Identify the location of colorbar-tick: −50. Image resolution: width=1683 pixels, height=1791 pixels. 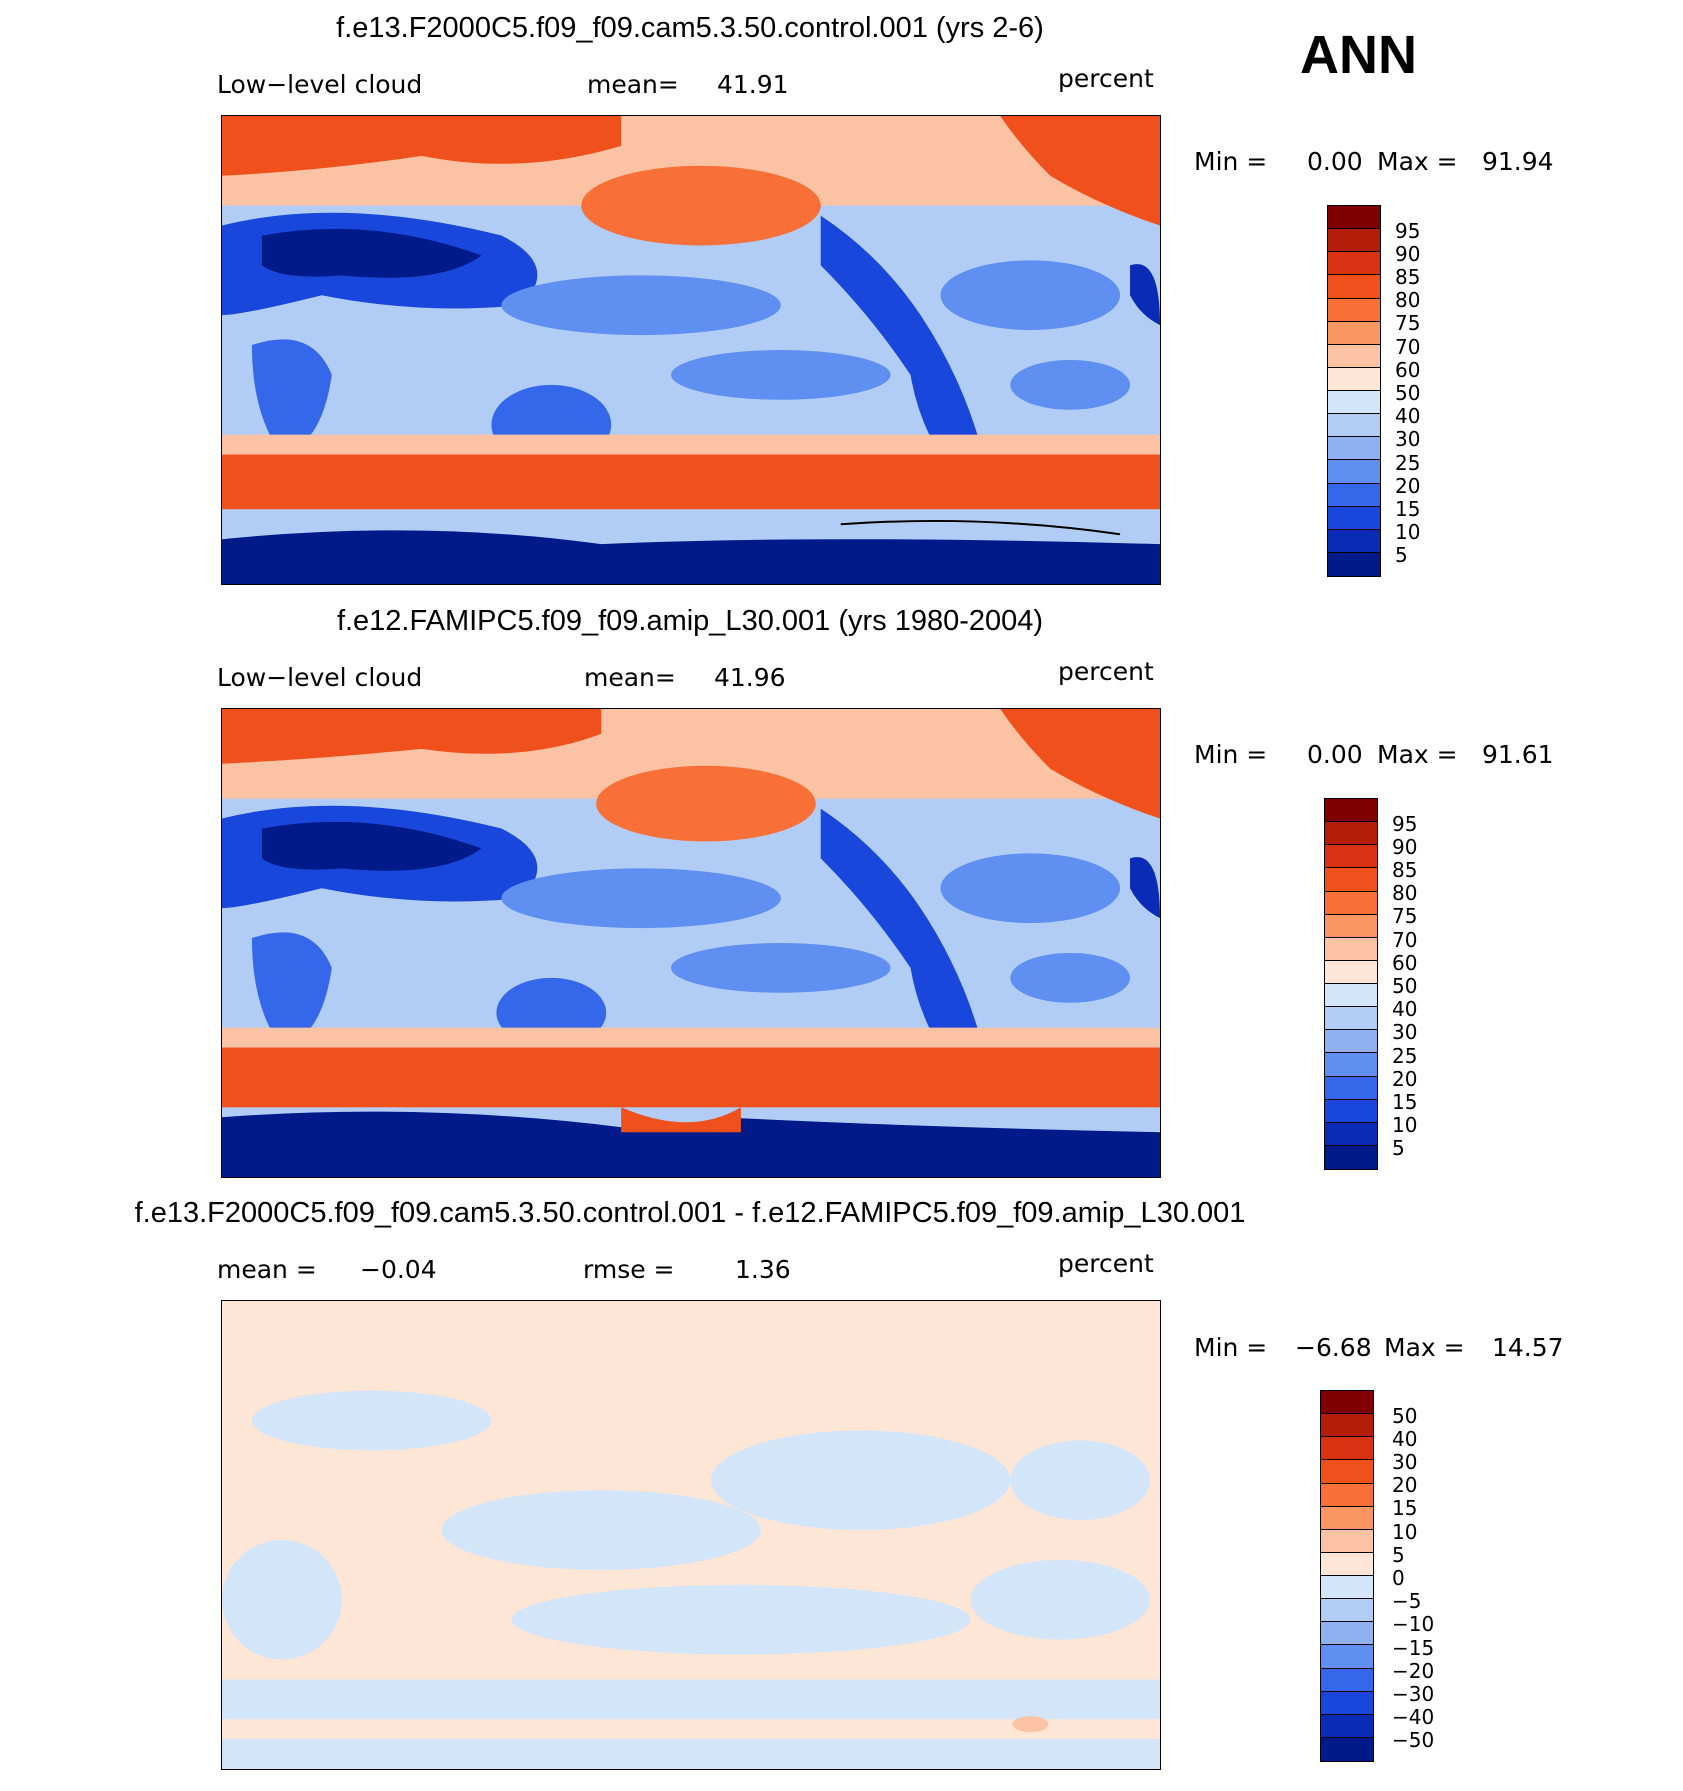
(1413, 1740).